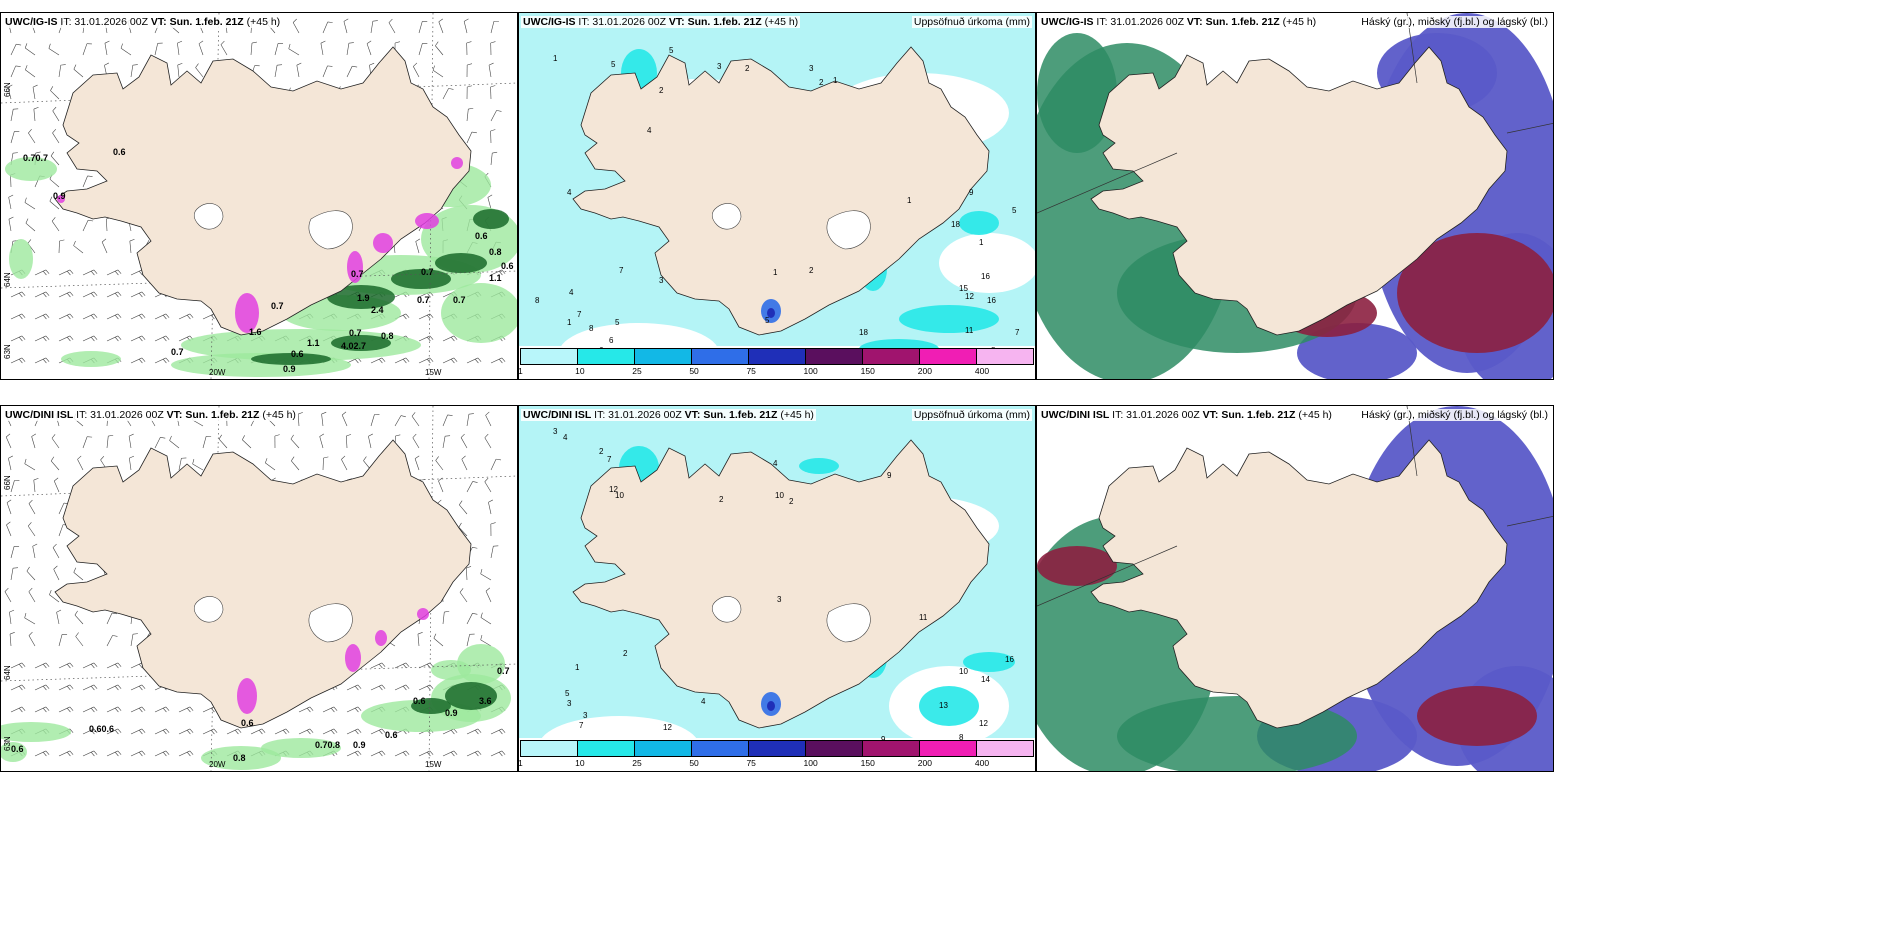  What do you see at coordinates (239, 758) in the screenshot?
I see `wind-value-label: 0.8` at bounding box center [239, 758].